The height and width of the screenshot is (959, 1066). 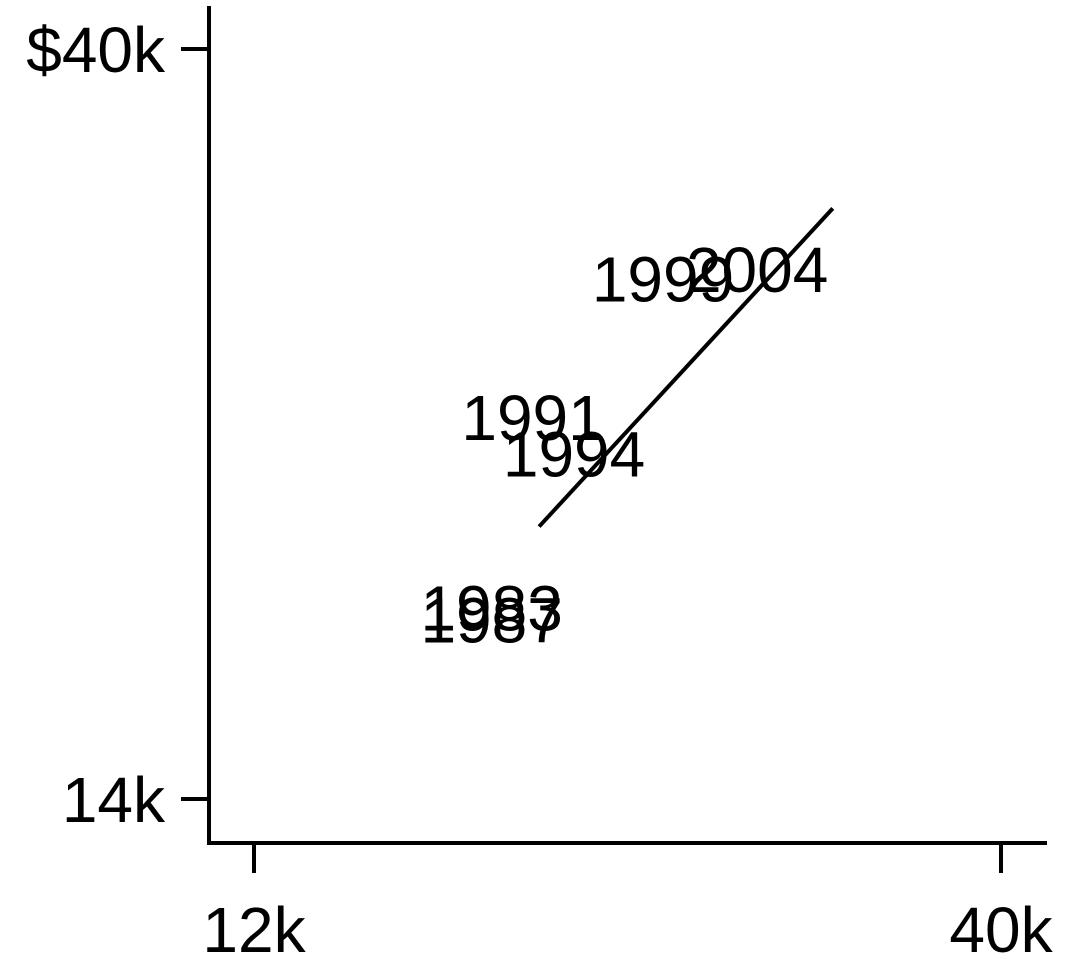 I want to click on point-label-1999: 1999, so click(x=663, y=280).